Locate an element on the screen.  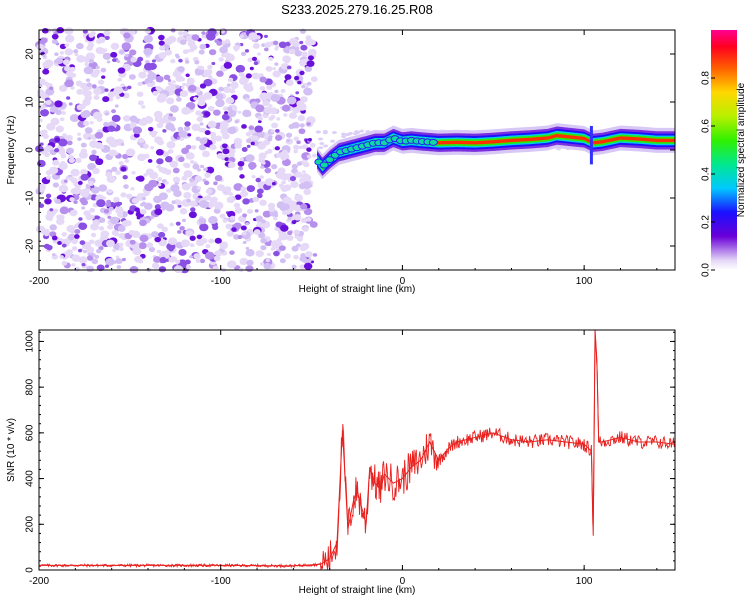
y-tick-label: -10 is located at coordinates (30, 197).